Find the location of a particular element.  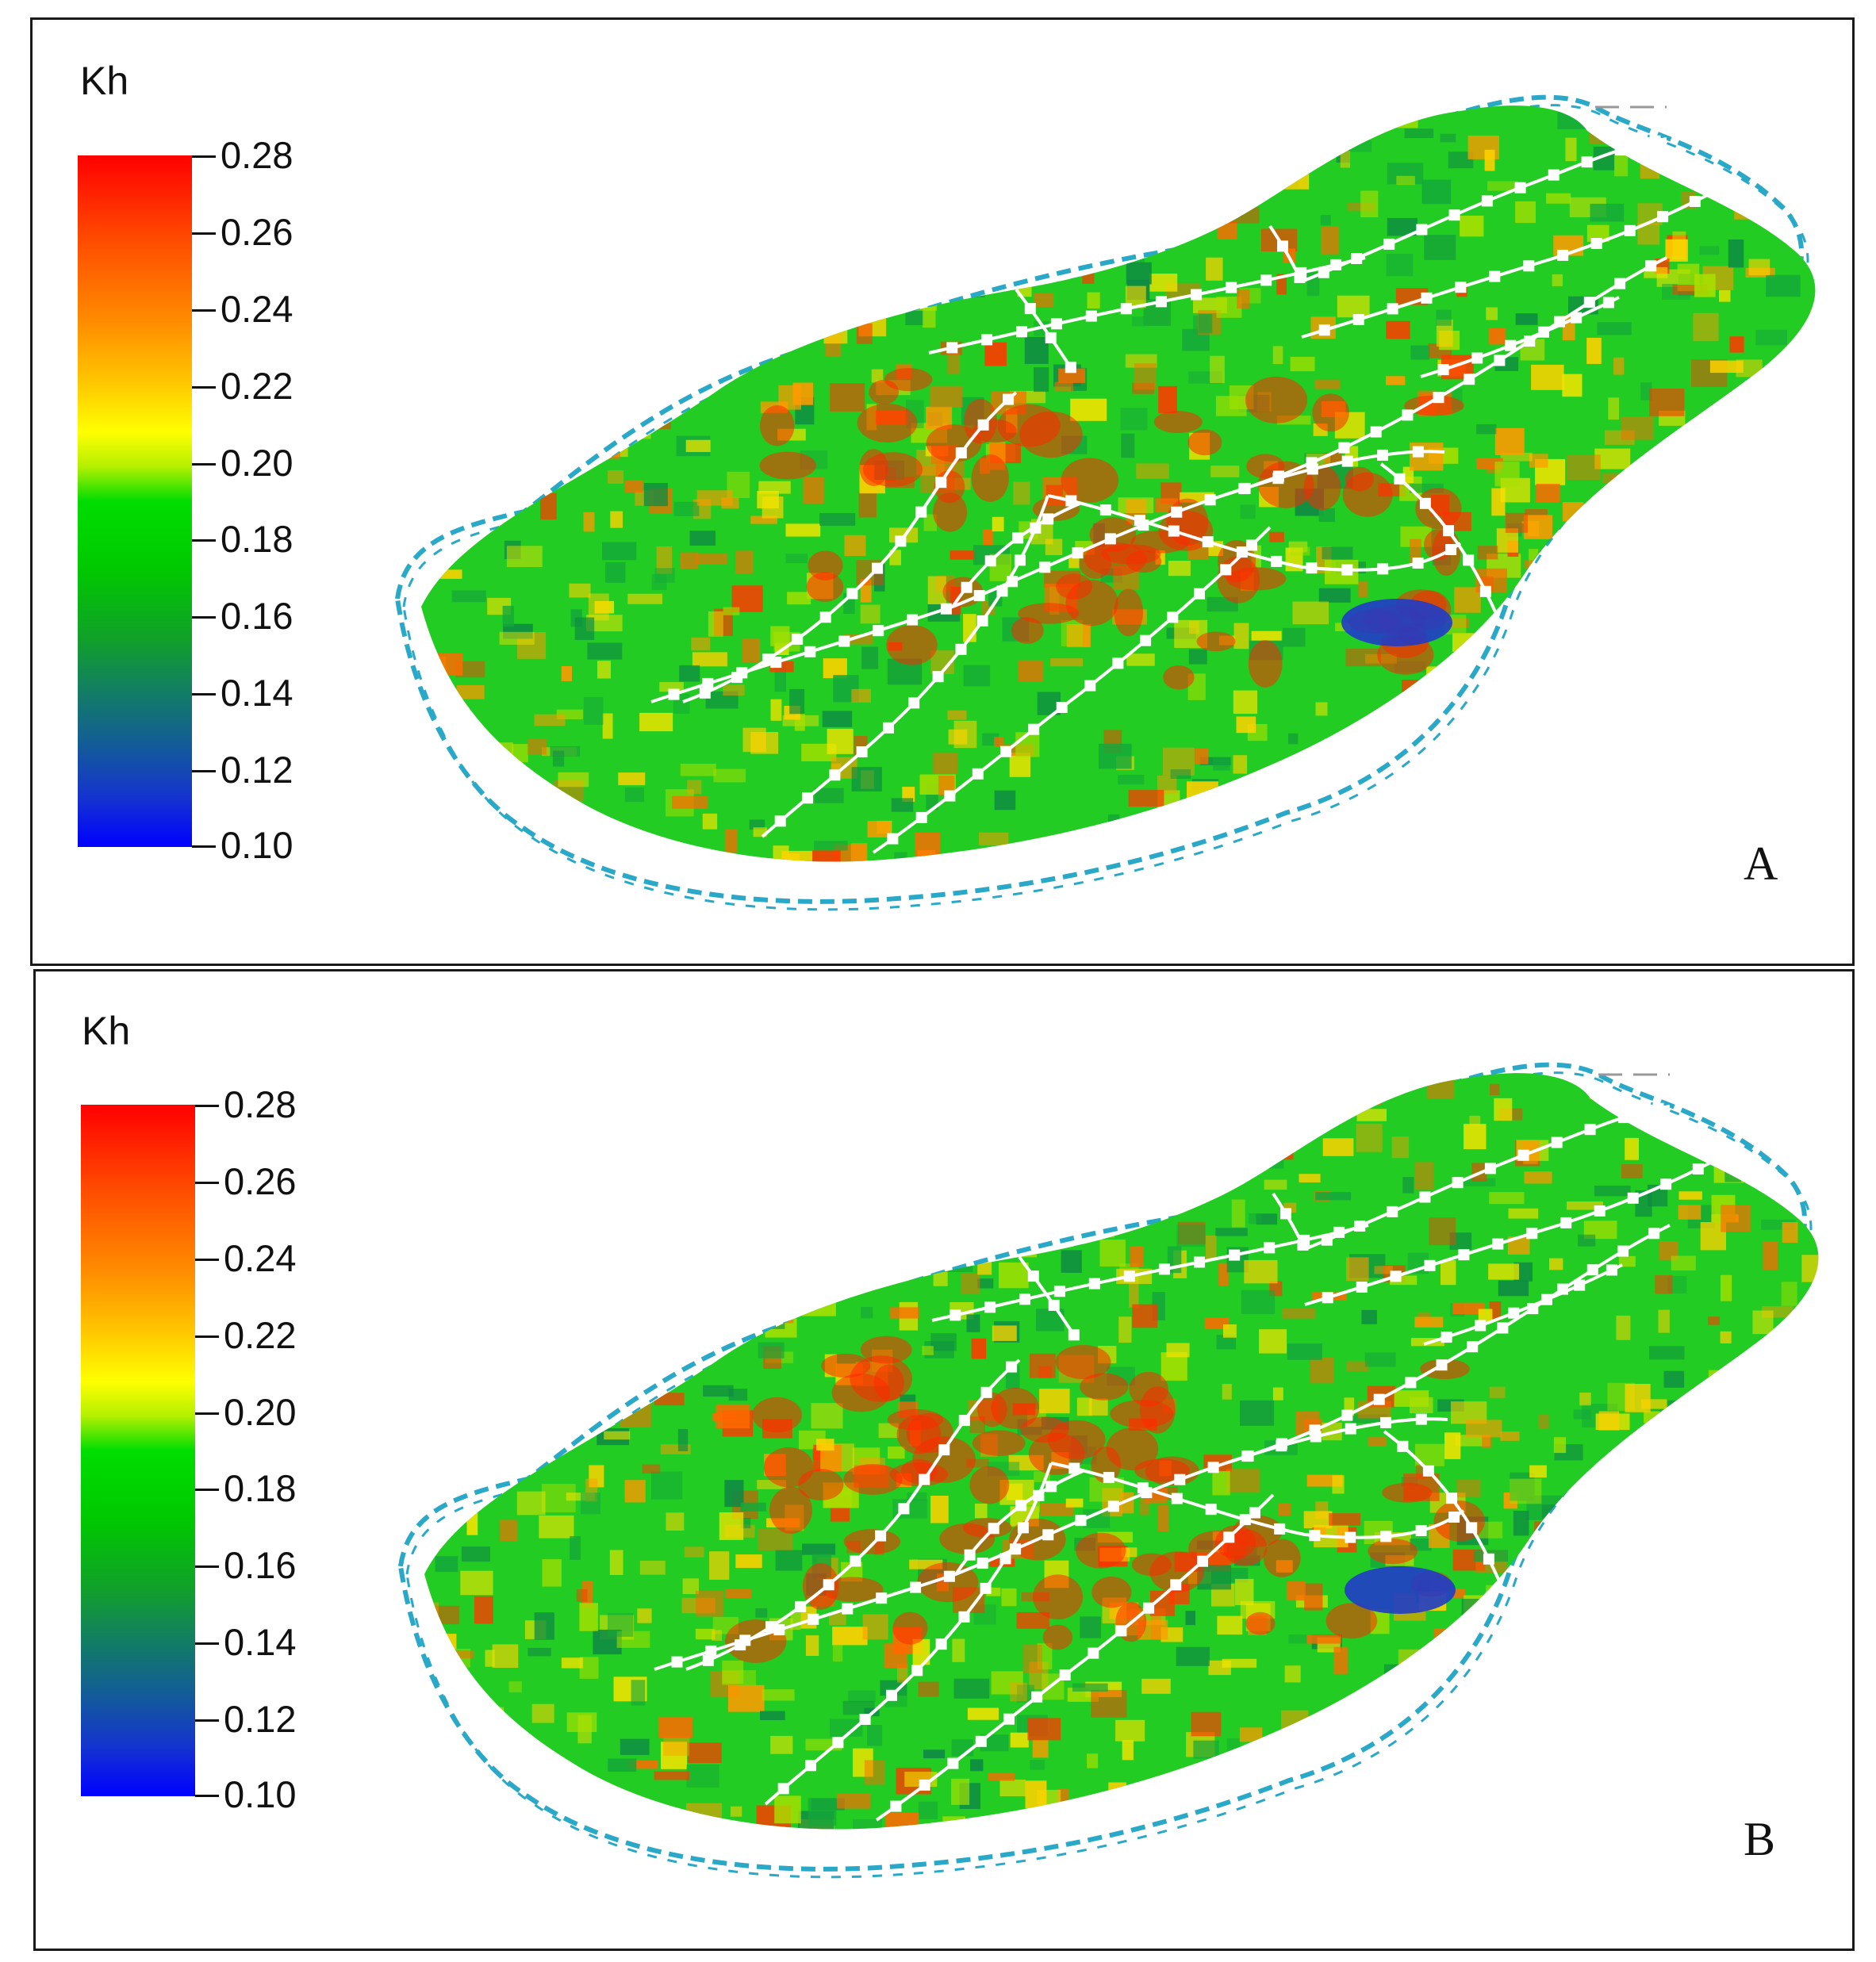

tick-label: 0.20 is located at coordinates (257, 463).